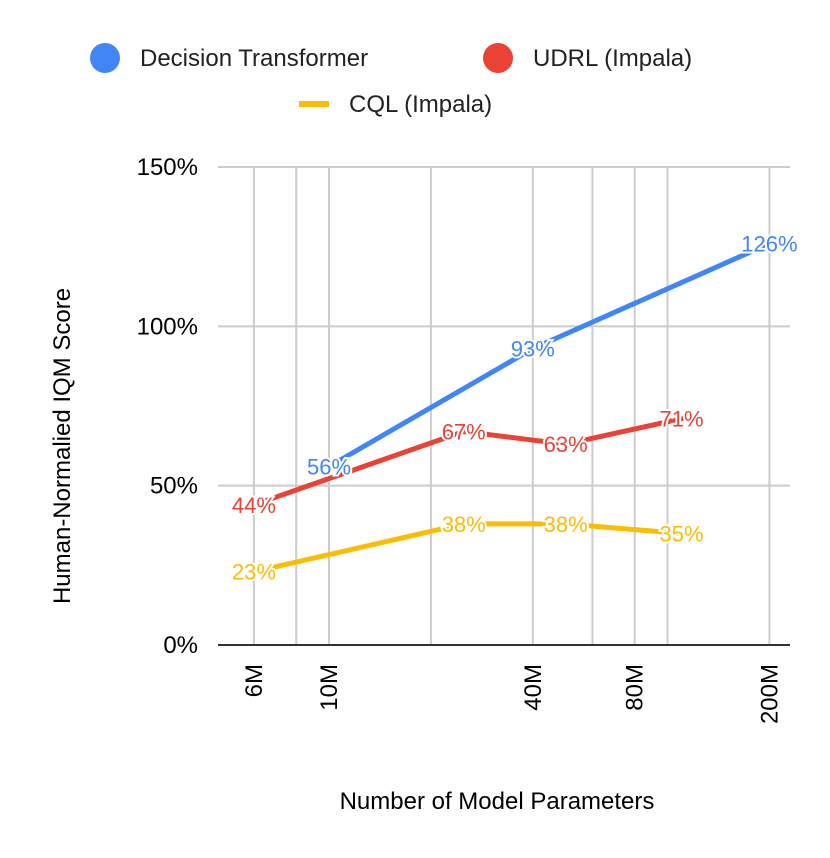 This screenshot has height=858, width=830. I want to click on x-tick-label: 6M, so click(254, 680).